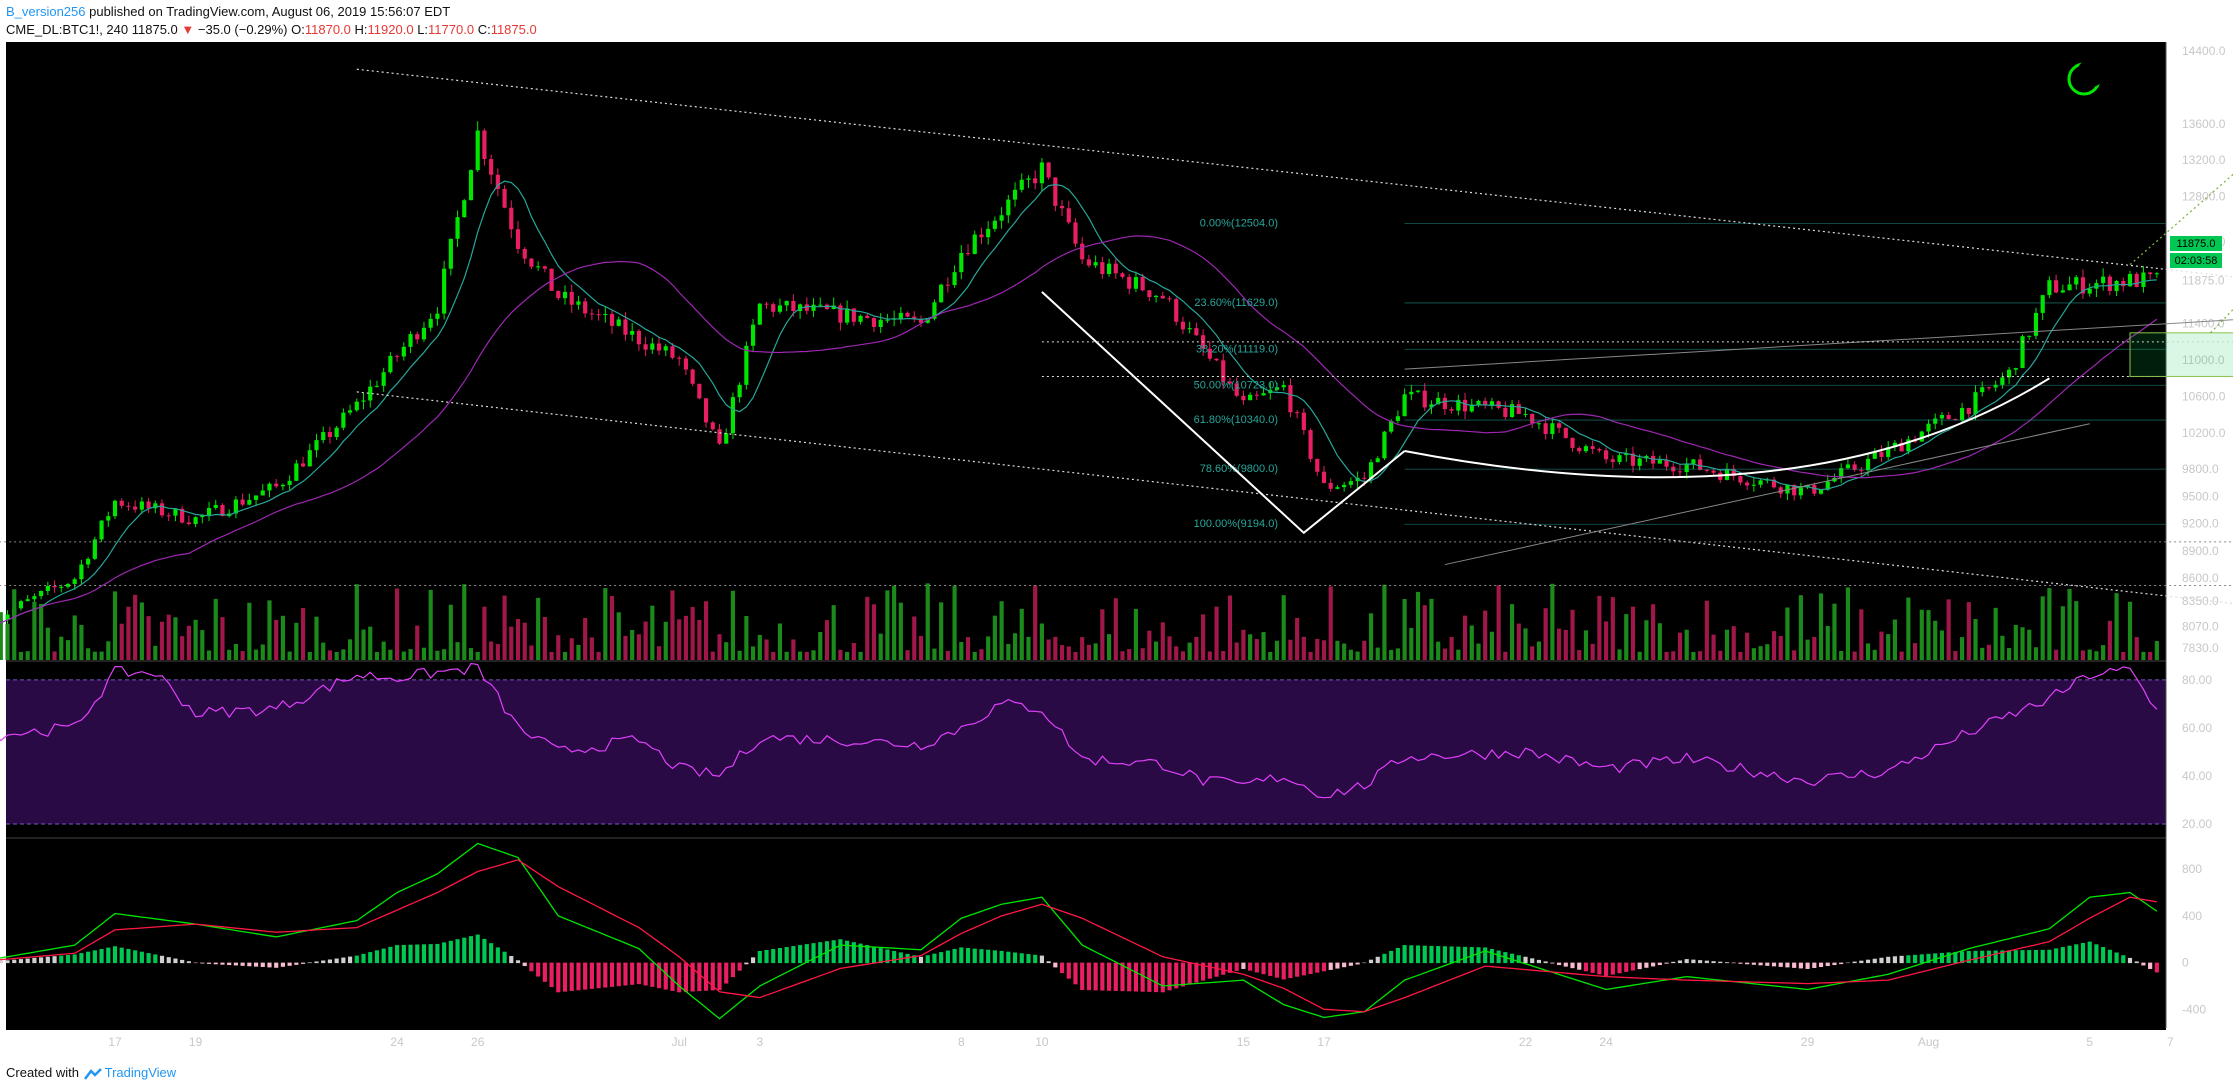  I want to click on fib-level-label: 38.20%(11119.0), so click(1237, 349).